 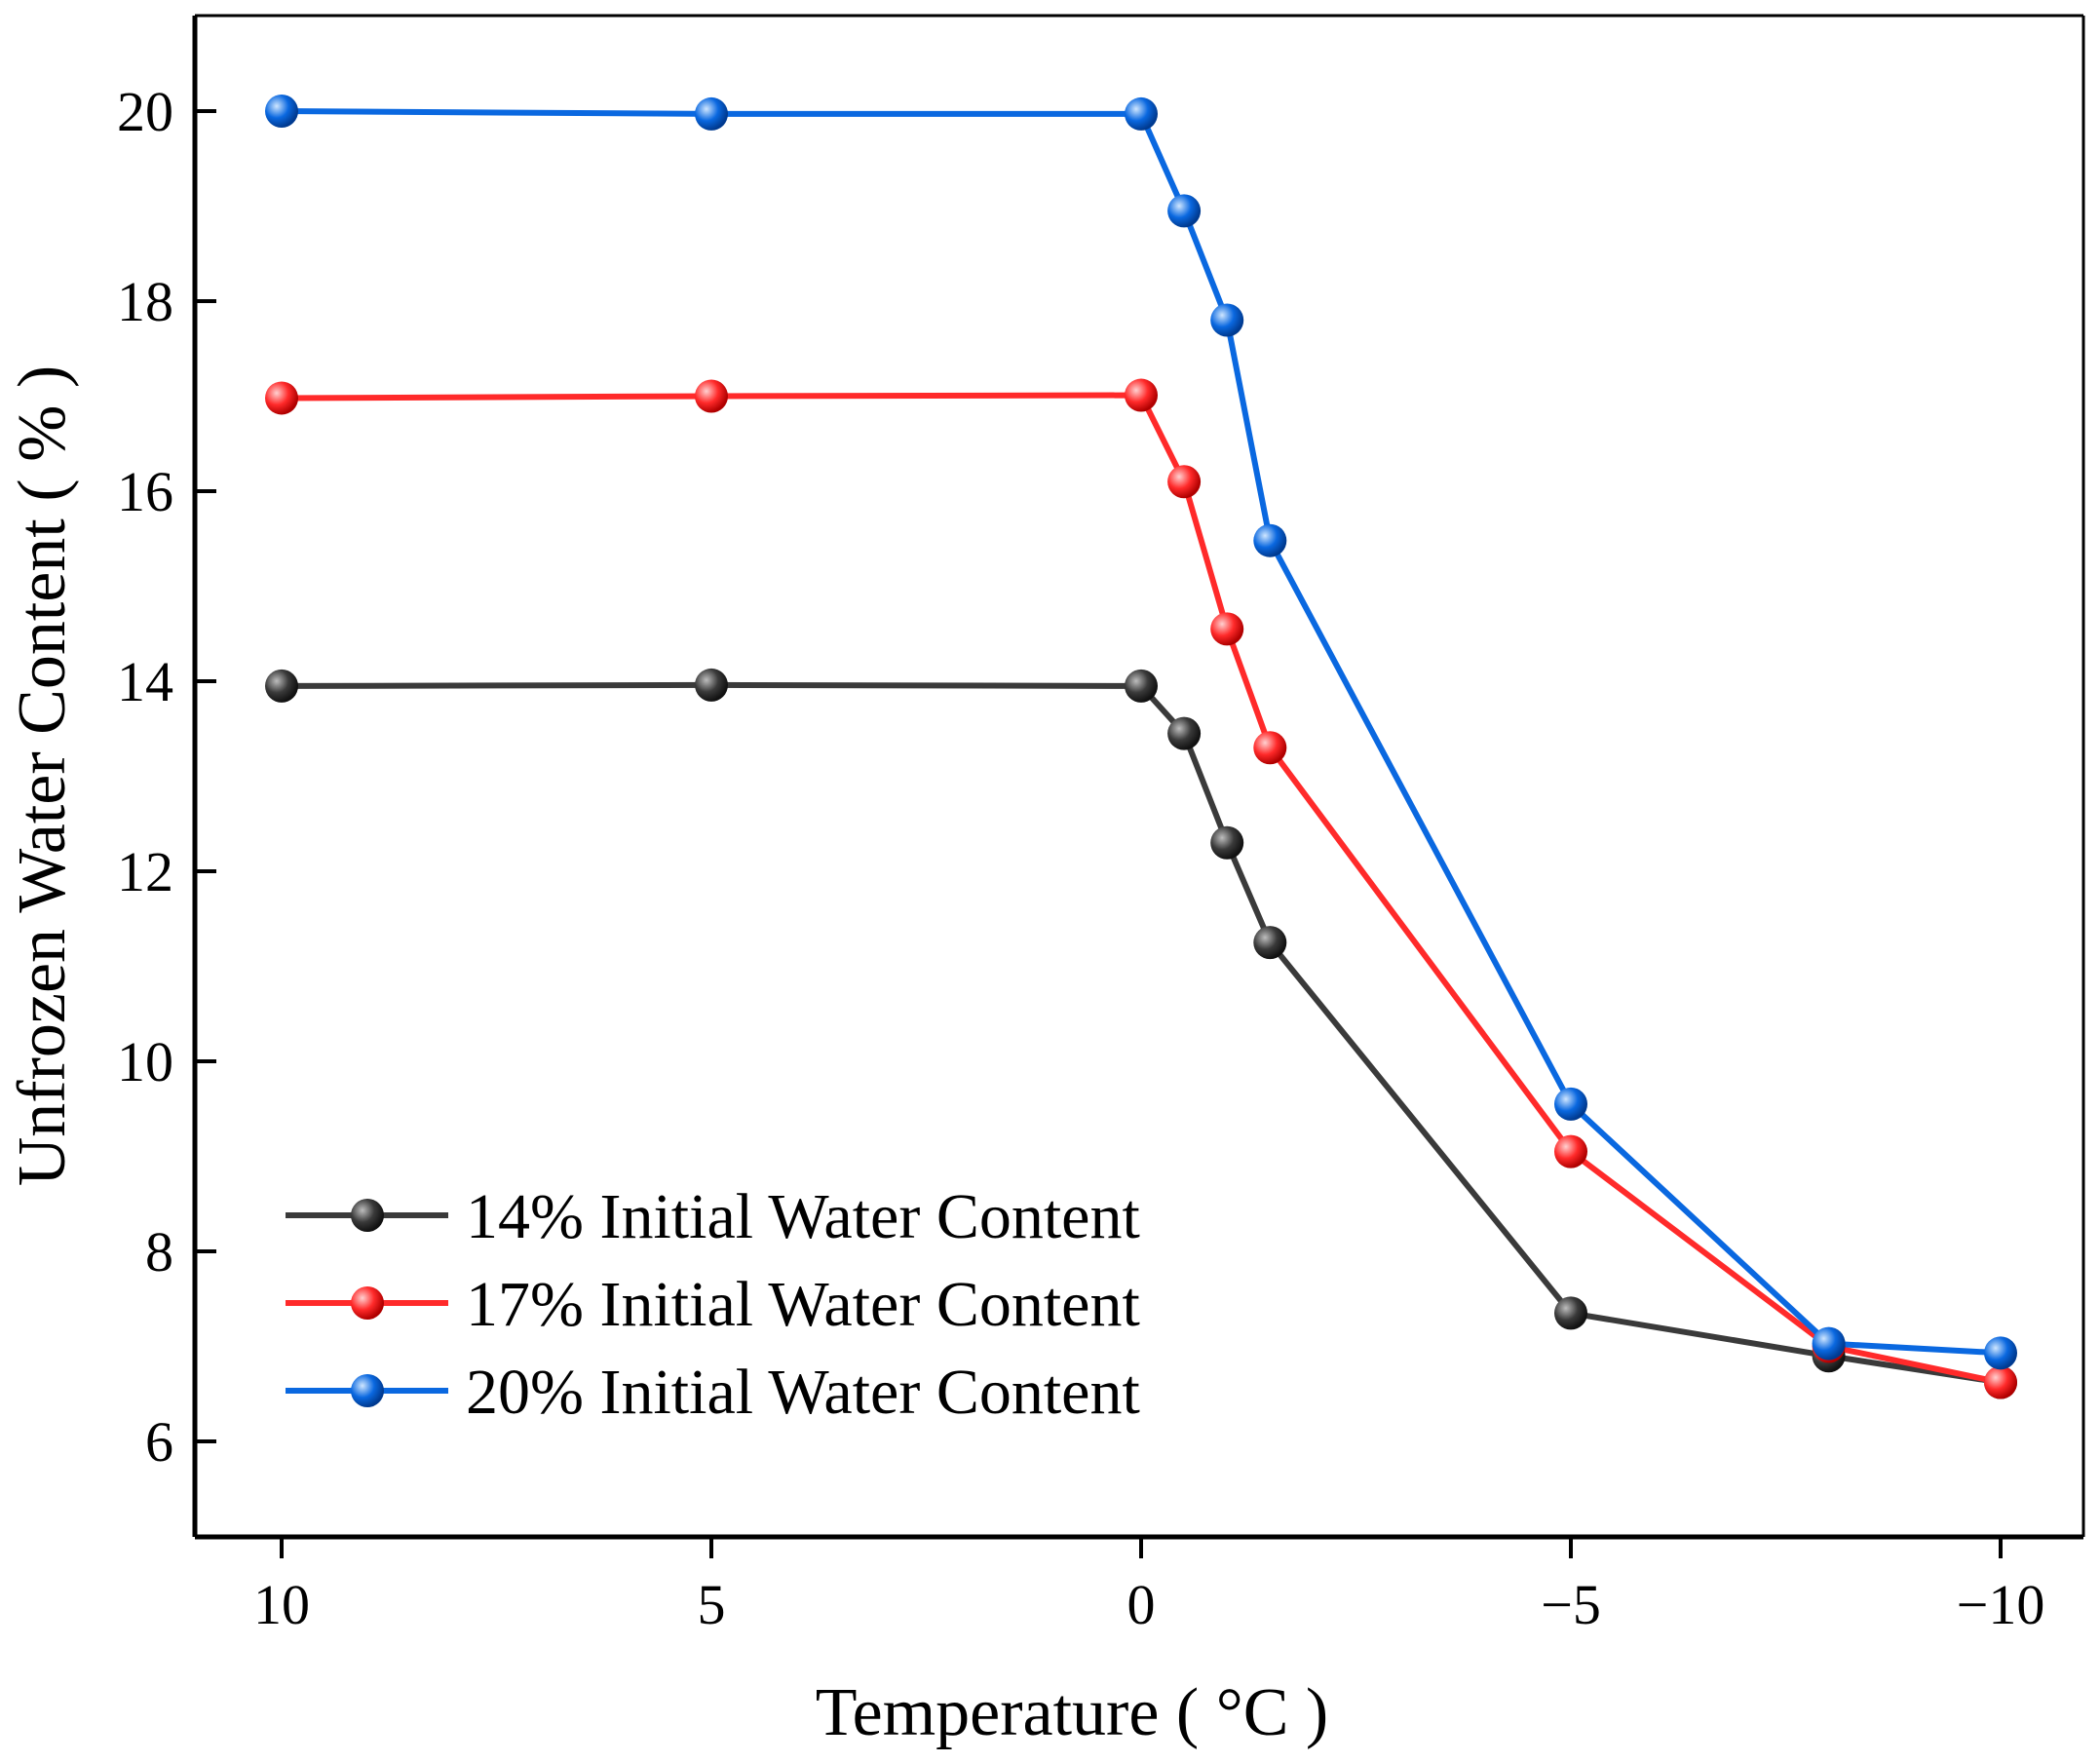 I want to click on x-axis-ticks: 10 5 0 −5 −10, so click(x=1148, y=1586).